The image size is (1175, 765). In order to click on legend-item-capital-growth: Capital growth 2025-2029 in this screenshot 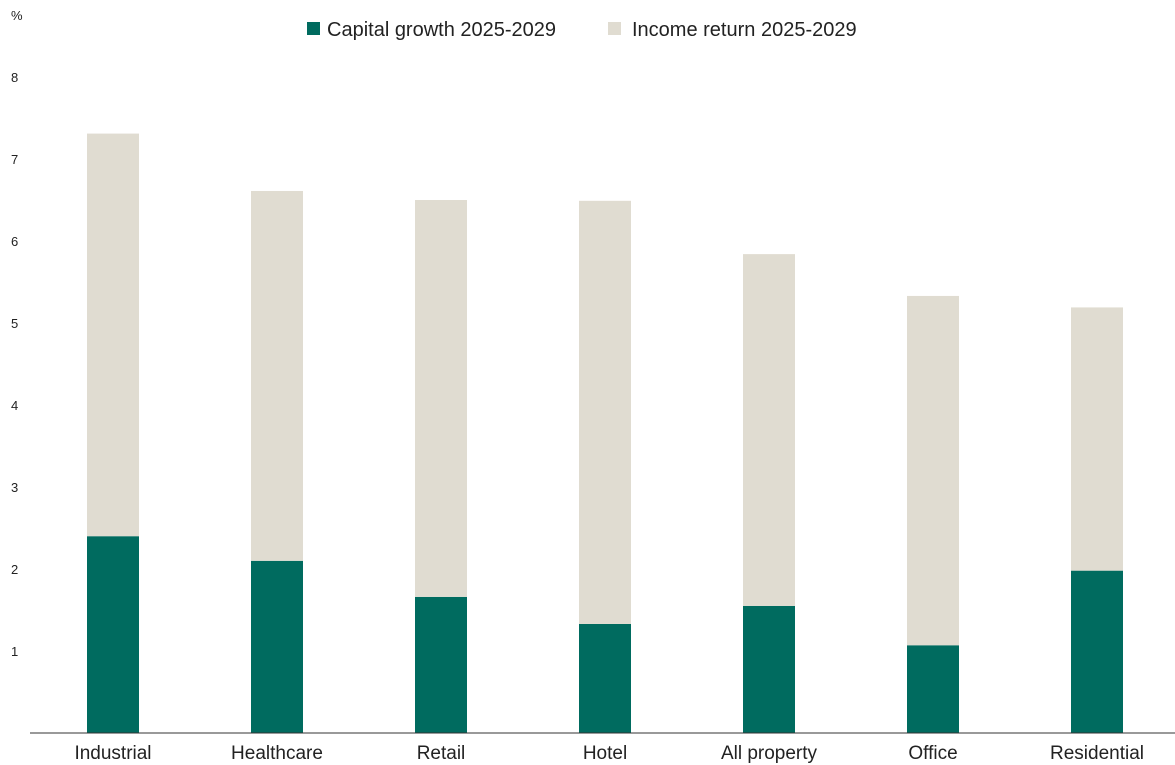, I will do `click(431, 30)`.